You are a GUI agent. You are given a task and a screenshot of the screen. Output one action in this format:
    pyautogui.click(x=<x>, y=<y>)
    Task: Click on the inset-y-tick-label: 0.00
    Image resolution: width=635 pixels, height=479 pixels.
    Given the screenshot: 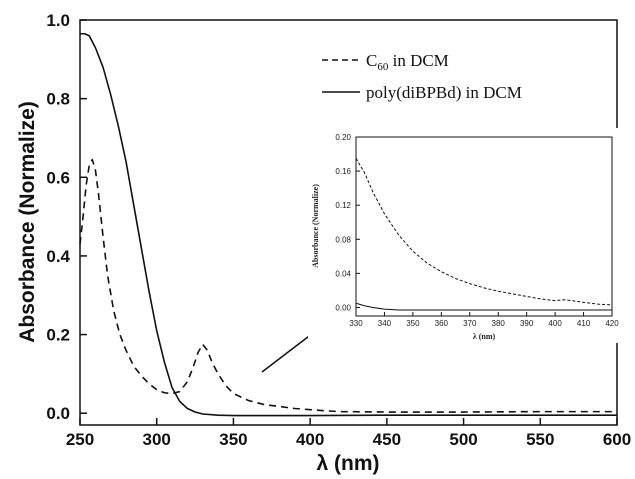 What is the action you would take?
    pyautogui.click(x=343, y=307)
    